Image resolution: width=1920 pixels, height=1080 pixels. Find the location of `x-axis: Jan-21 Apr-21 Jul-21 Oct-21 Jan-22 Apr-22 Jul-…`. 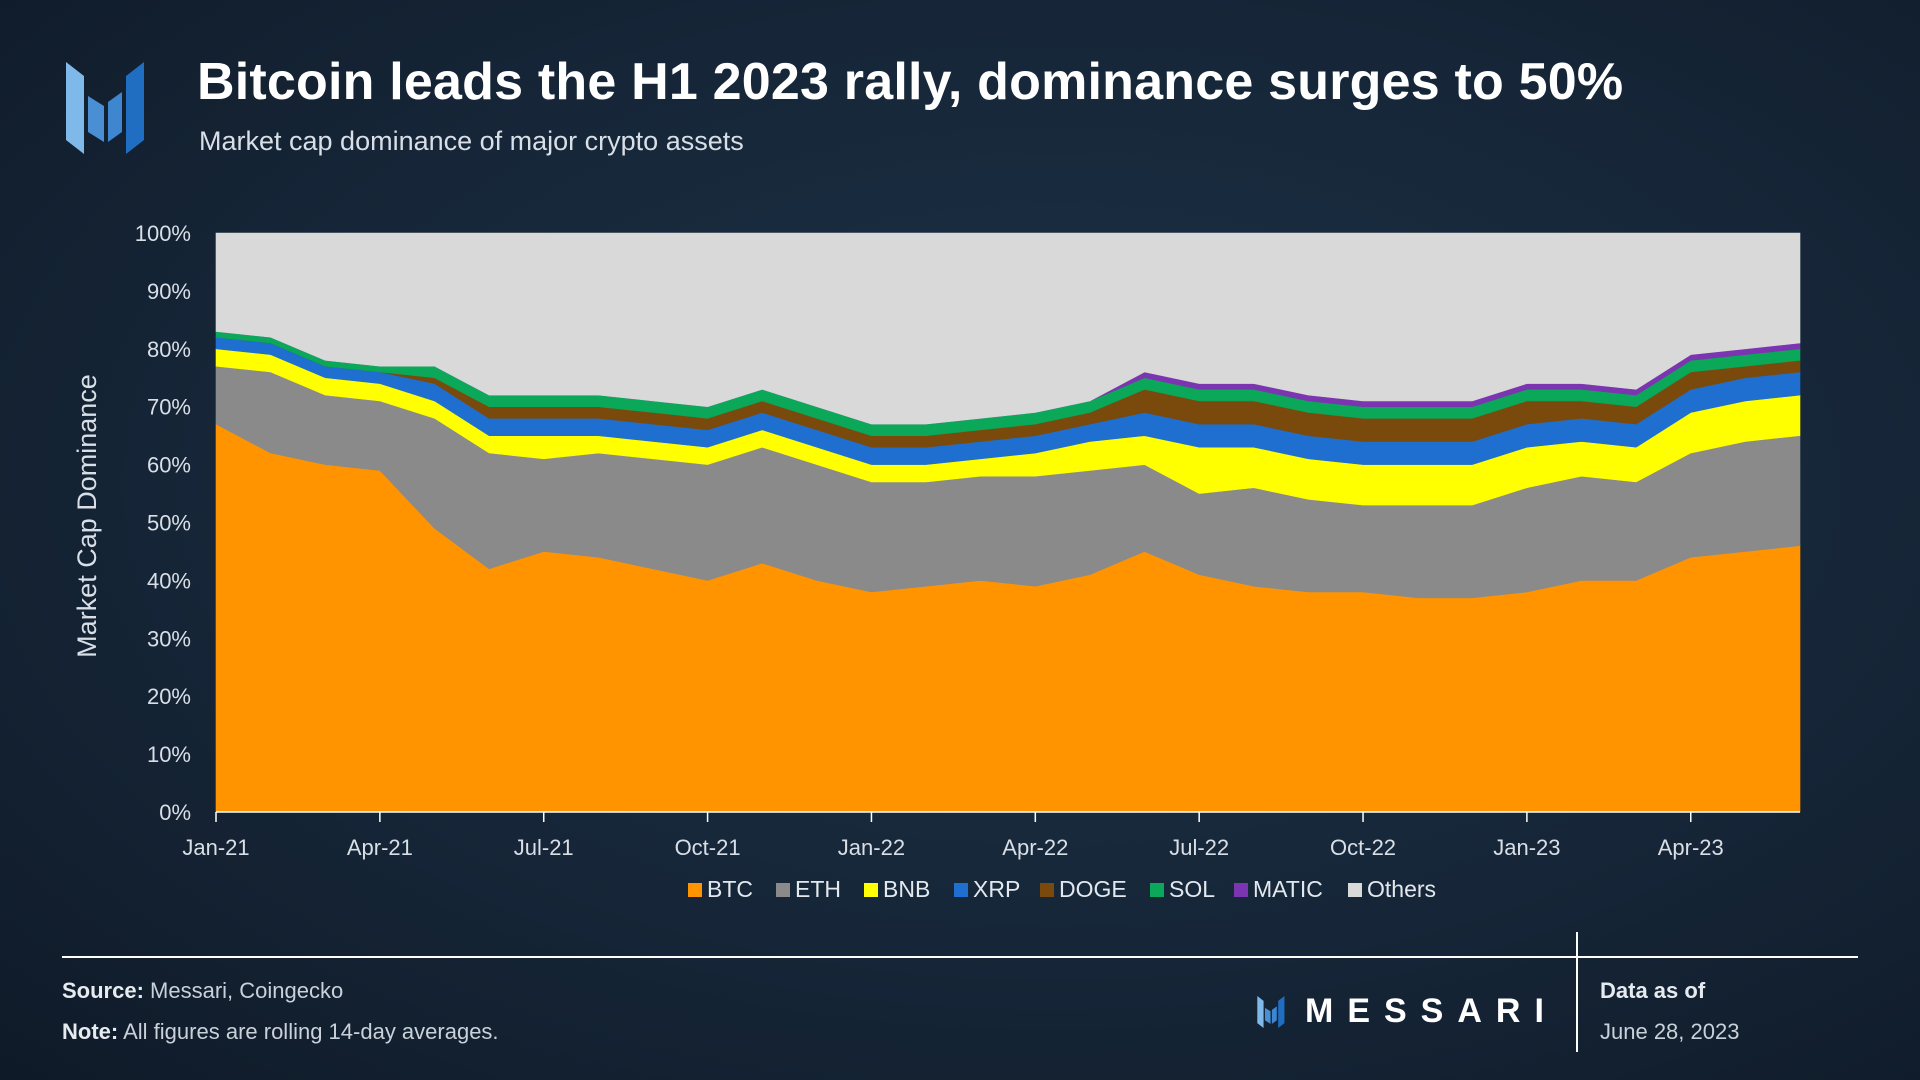

x-axis: Jan-21 Apr-21 Jul-21 Oct-21 Jan-22 Apr-22 Jul-… is located at coordinates (991, 835).